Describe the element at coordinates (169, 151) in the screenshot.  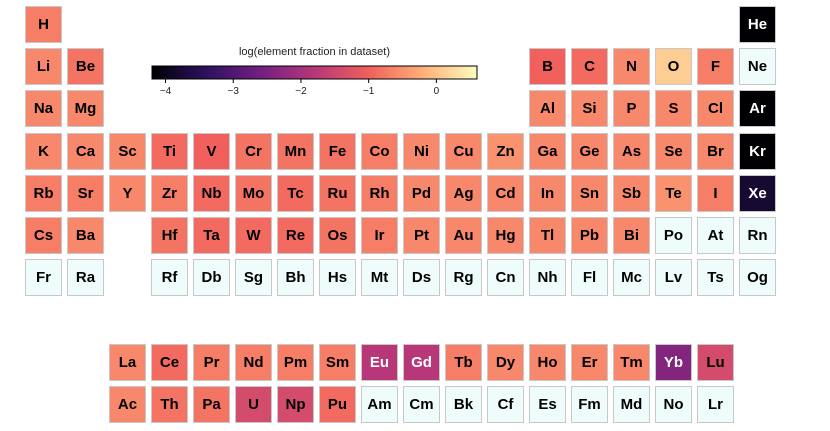
I see `element-cell-ti: Ti` at that location.